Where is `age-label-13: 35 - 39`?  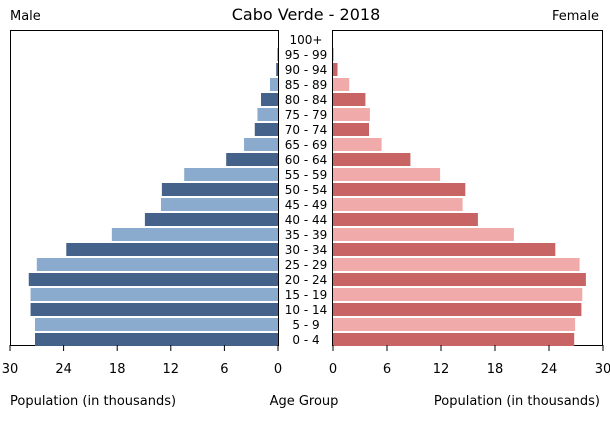 age-label-13: 35 - 39 is located at coordinates (306, 235).